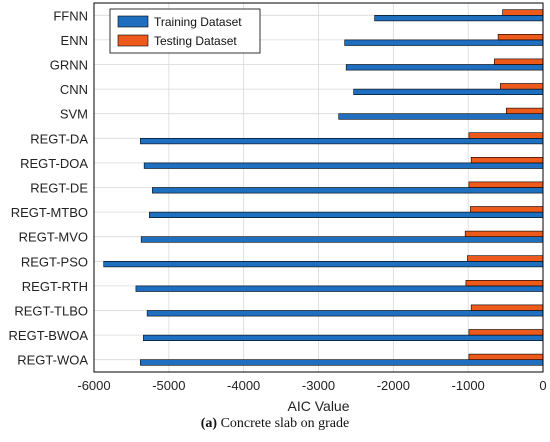 The image size is (550, 442). I want to click on y-tick-label: REGT-WOA, so click(52, 360).